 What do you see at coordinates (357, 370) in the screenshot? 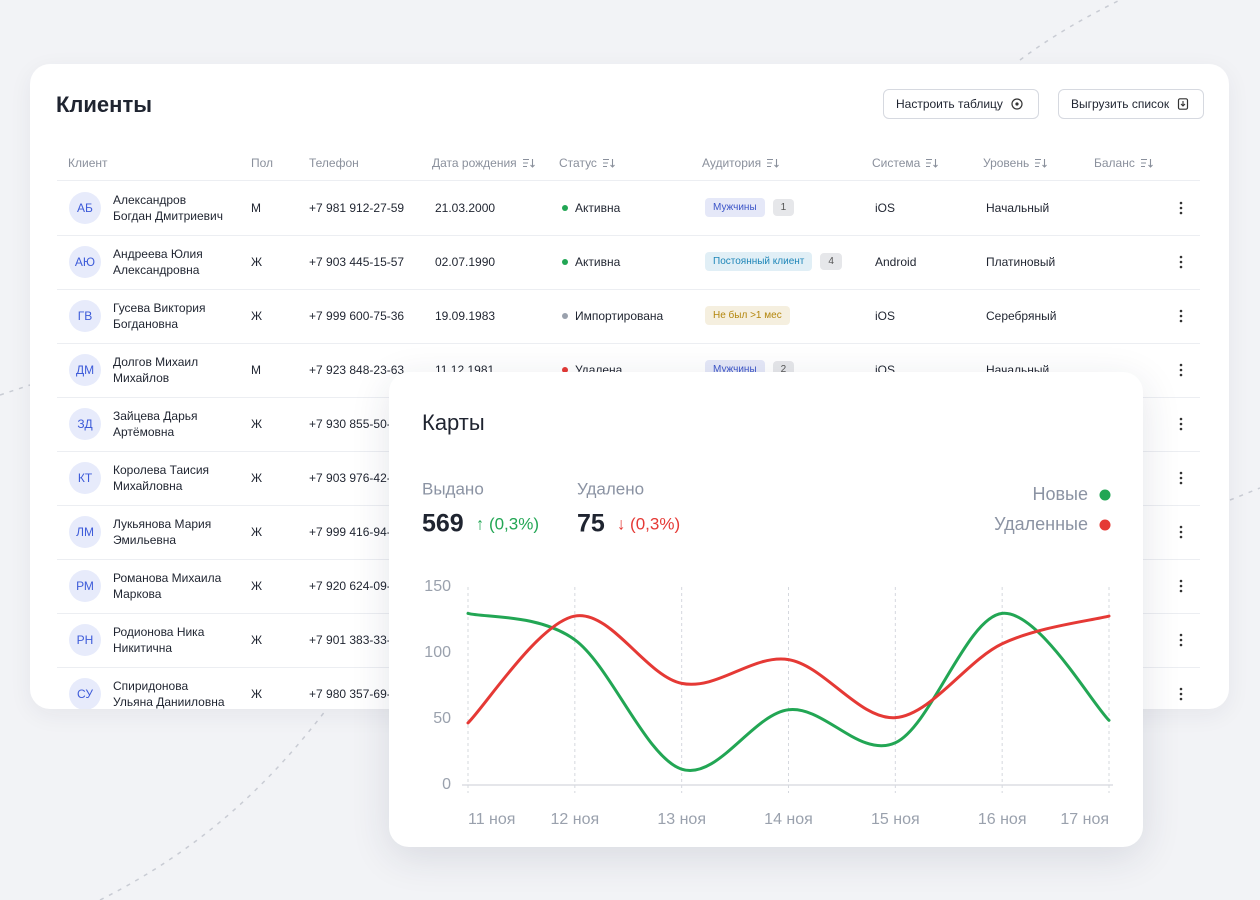
I see `phone: +7 923 848-23-63` at bounding box center [357, 370].